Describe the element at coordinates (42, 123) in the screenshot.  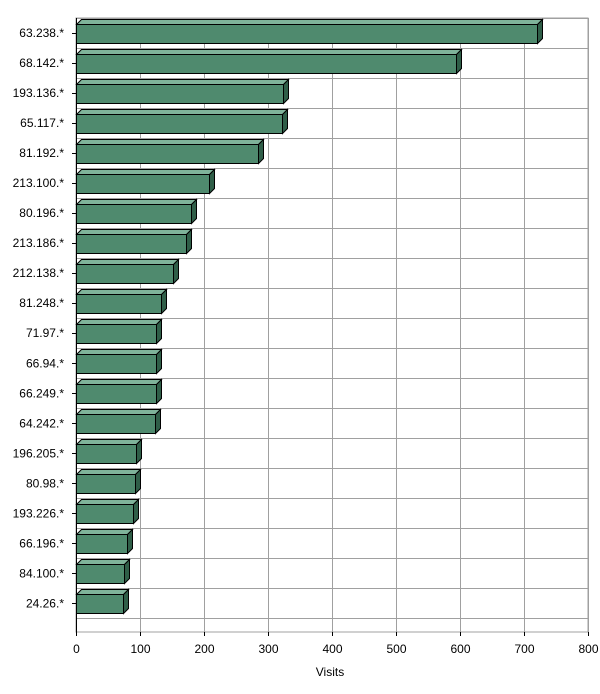
I see `category-label: 65.117.*` at that location.